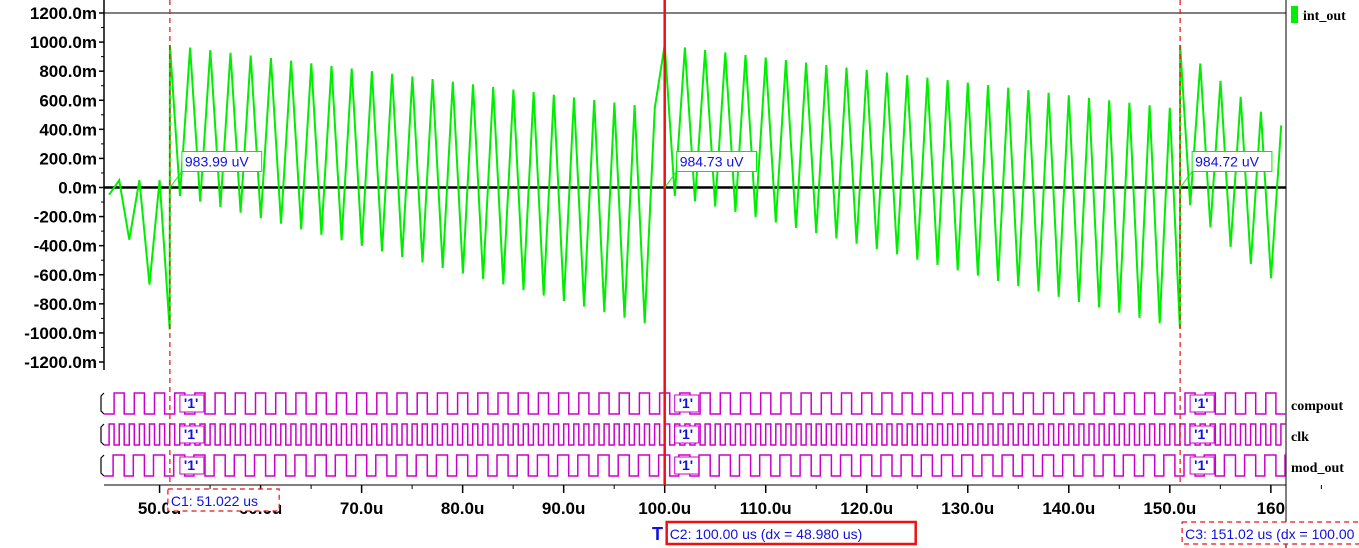  What do you see at coordinates (1068, 508) in the screenshot?
I see `x-tick-label: 140.0u` at bounding box center [1068, 508].